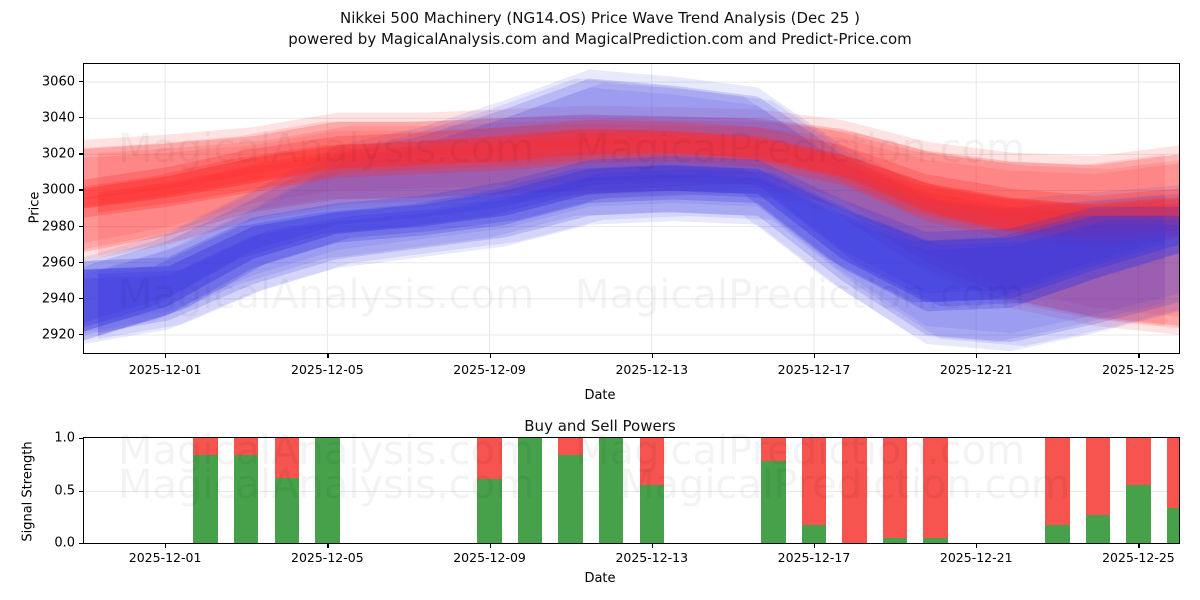 This screenshot has height=600, width=1200. I want to click on signal-x-tick-label: 2025-12-13, so click(652, 557).